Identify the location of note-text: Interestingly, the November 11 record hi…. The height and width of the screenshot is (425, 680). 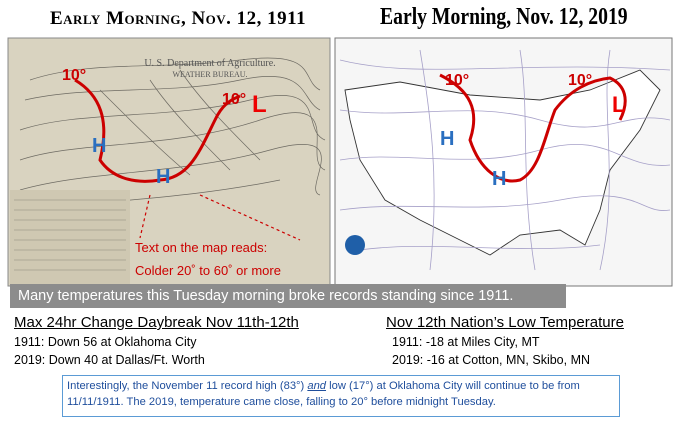
(186, 386).